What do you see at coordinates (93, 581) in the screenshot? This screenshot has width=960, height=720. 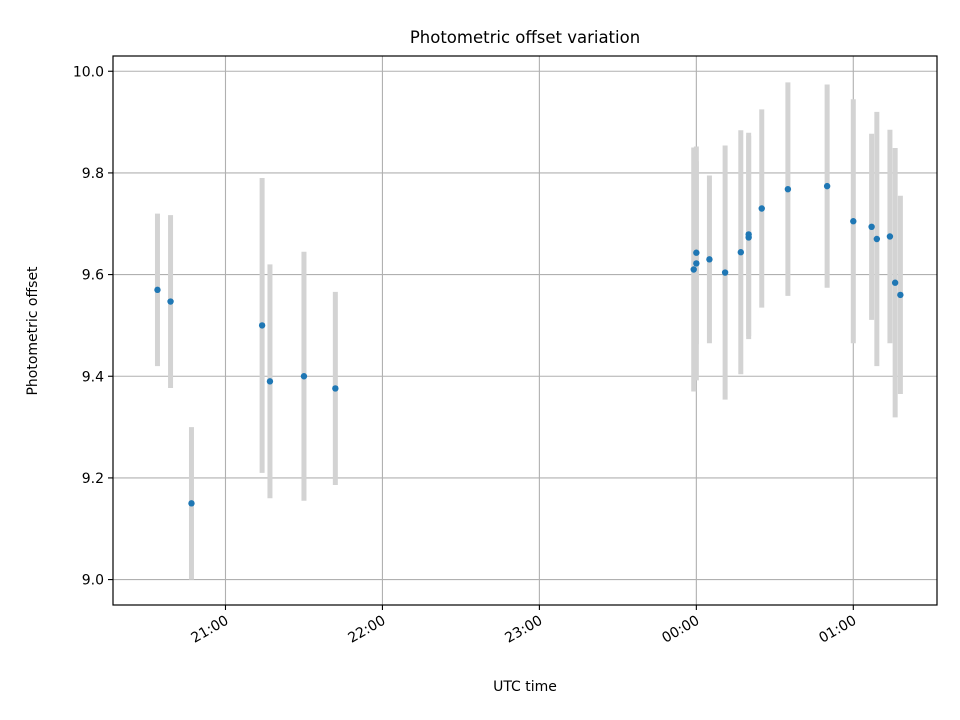 I see `y-tick-label: 9.0` at bounding box center [93, 581].